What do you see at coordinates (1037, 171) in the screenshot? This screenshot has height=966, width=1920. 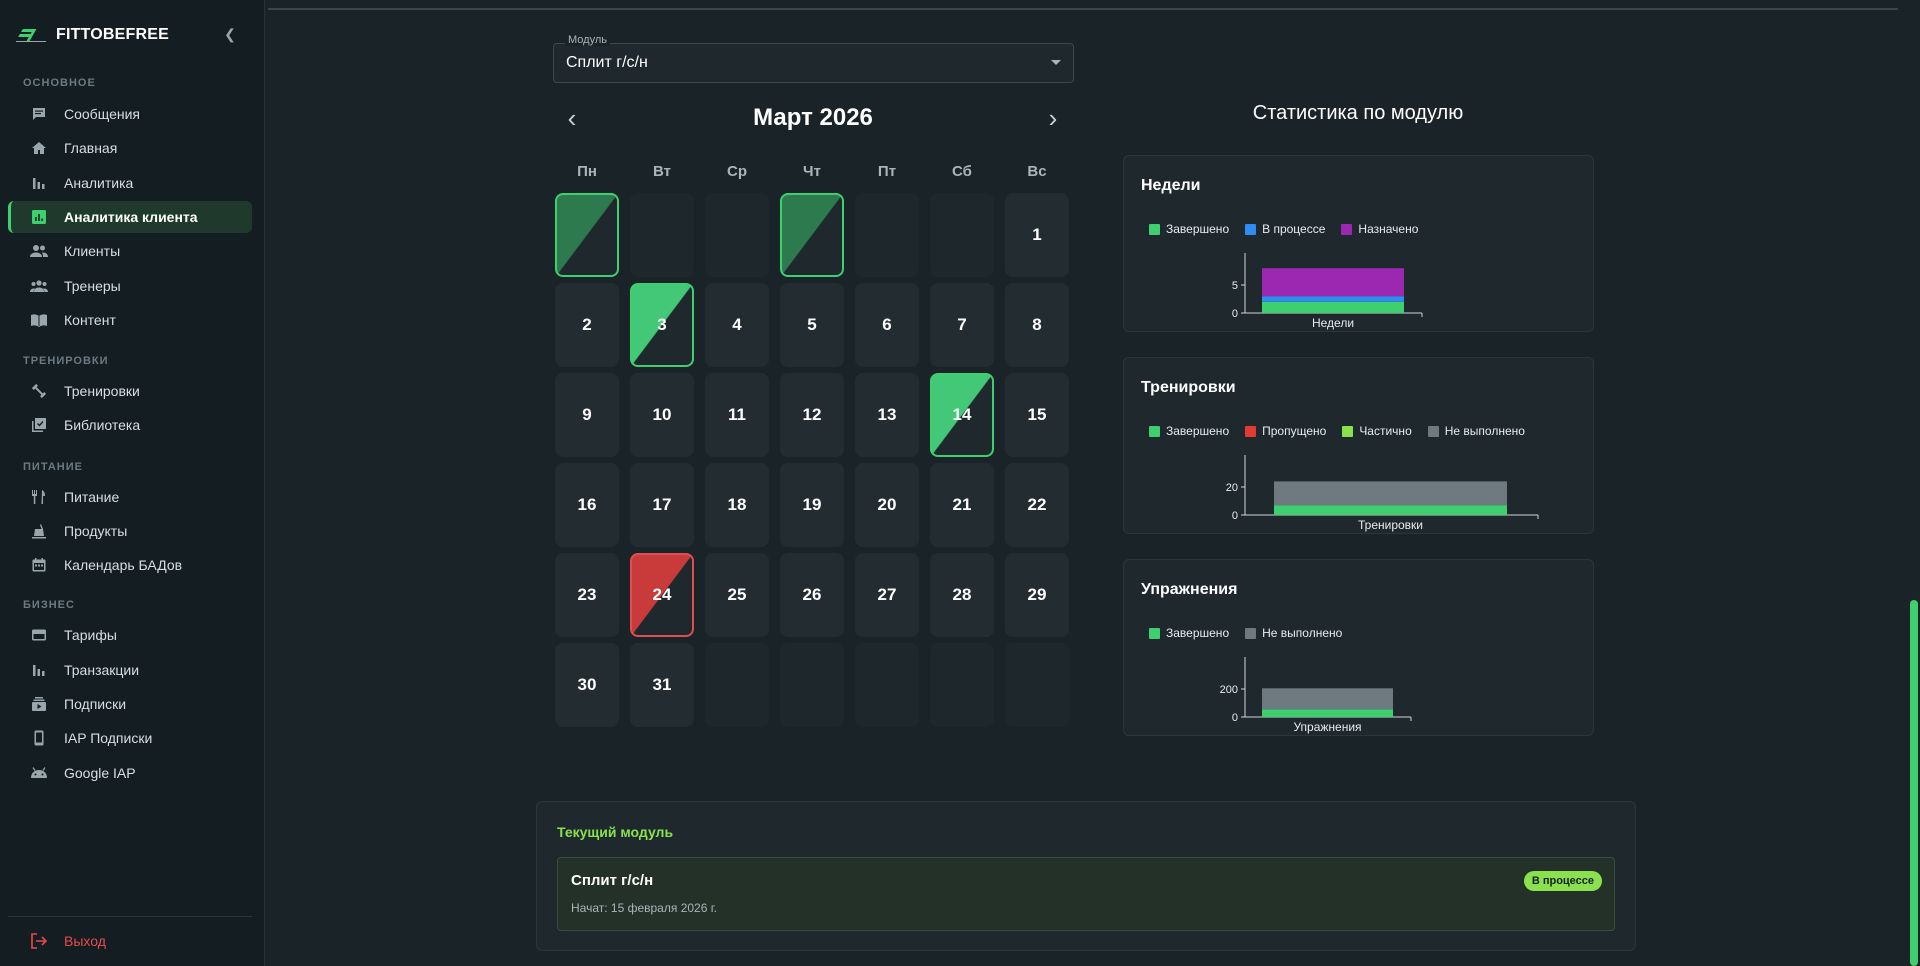 I see `weekday-label: Вс` at bounding box center [1037, 171].